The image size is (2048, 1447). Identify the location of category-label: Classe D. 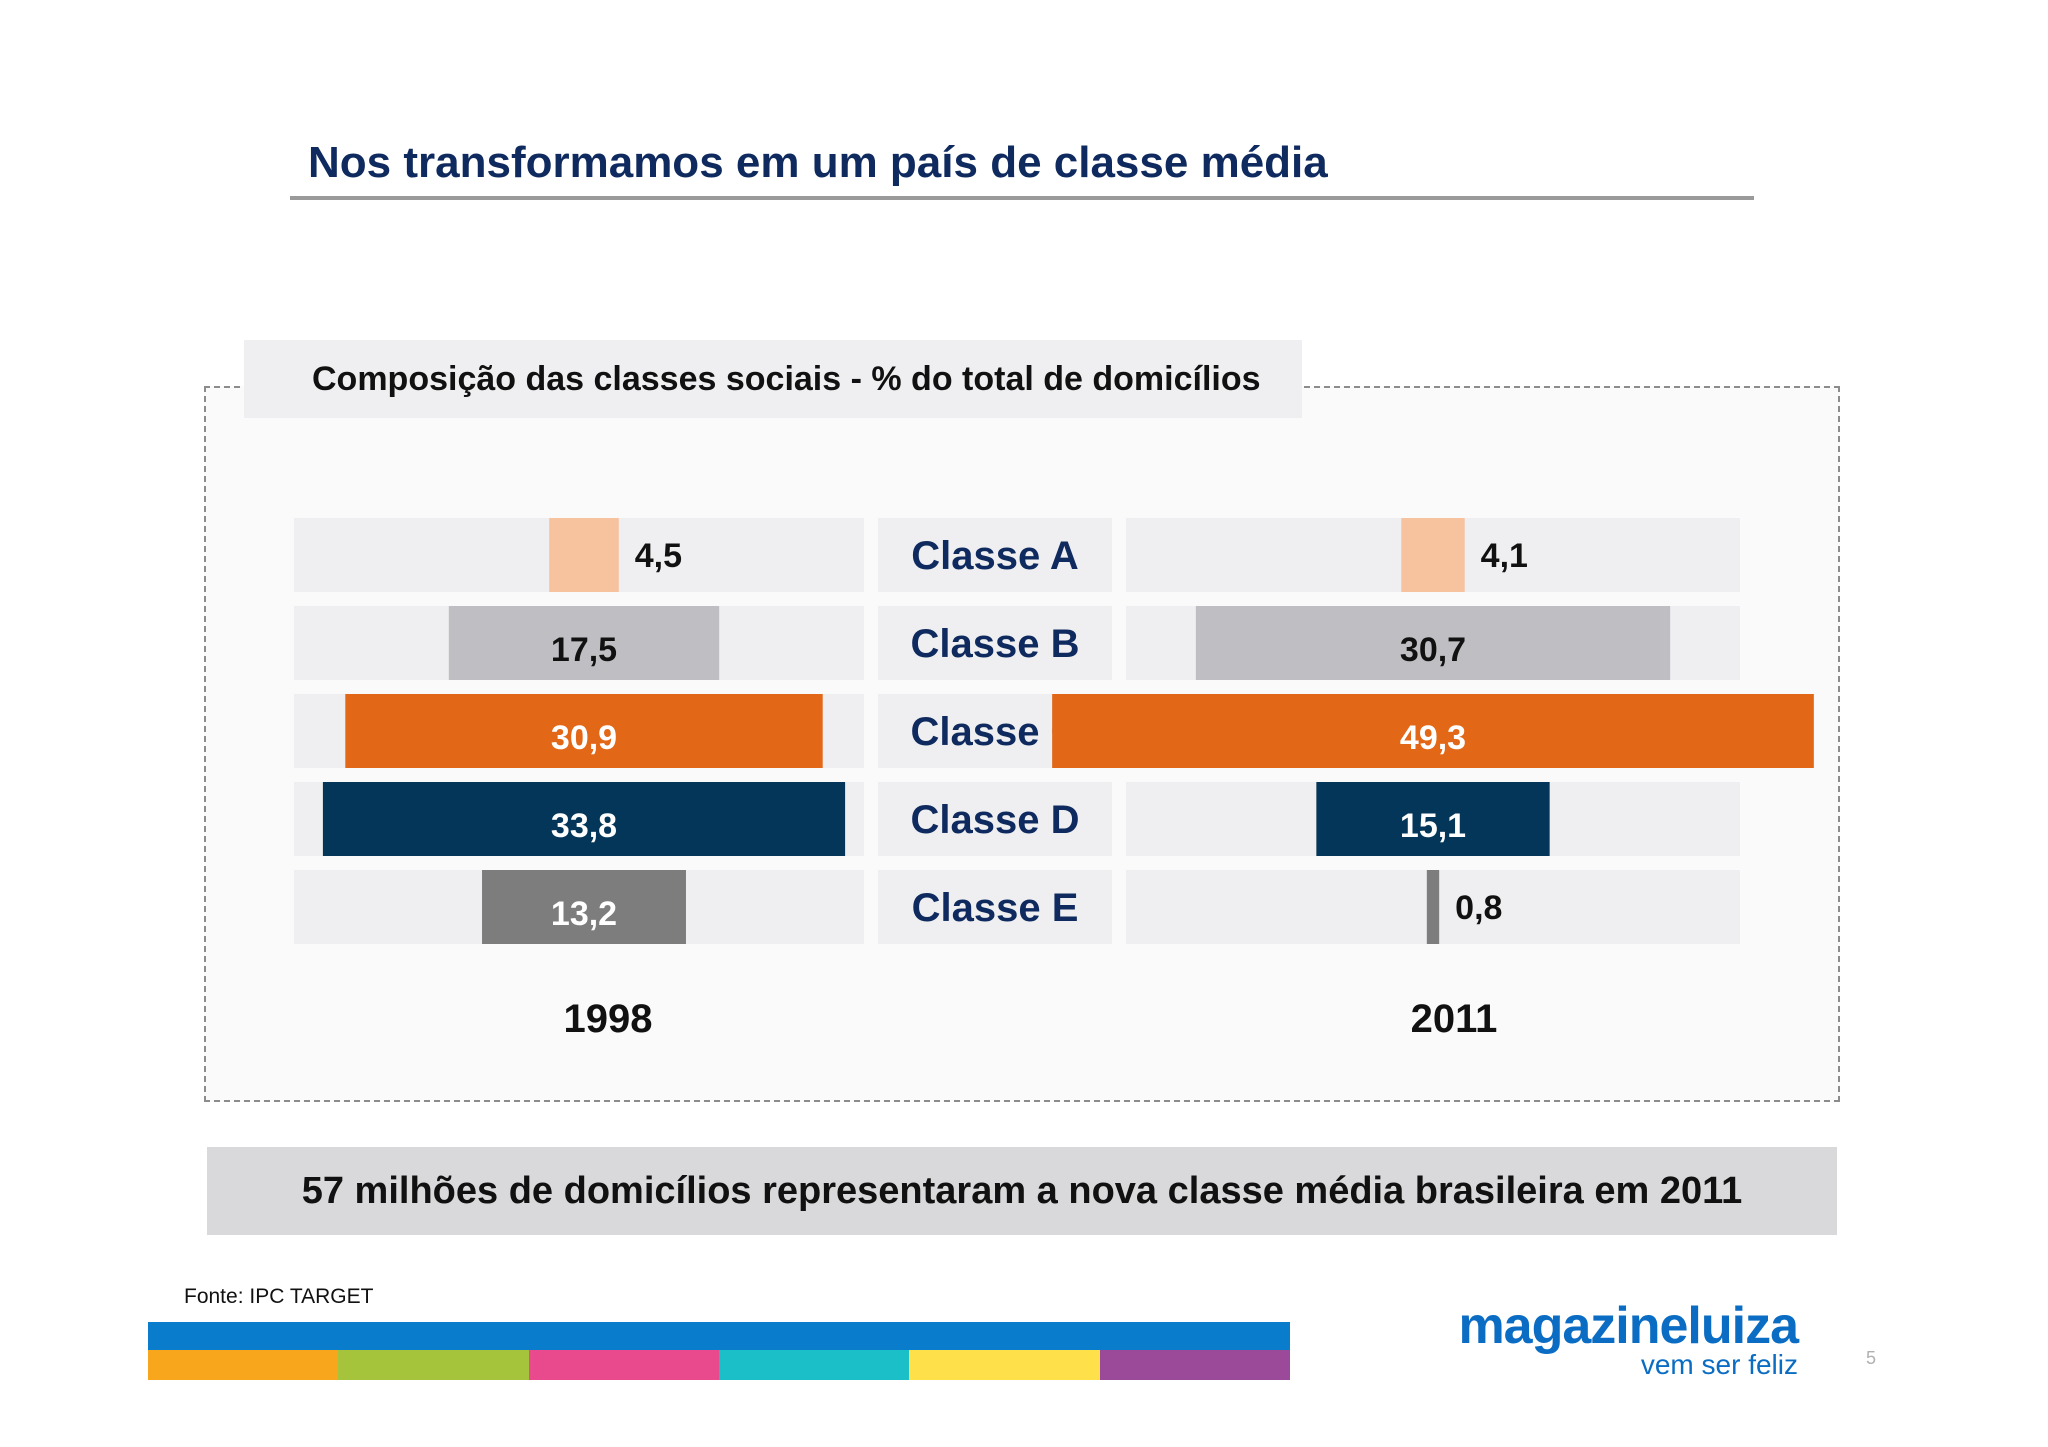
(995, 820).